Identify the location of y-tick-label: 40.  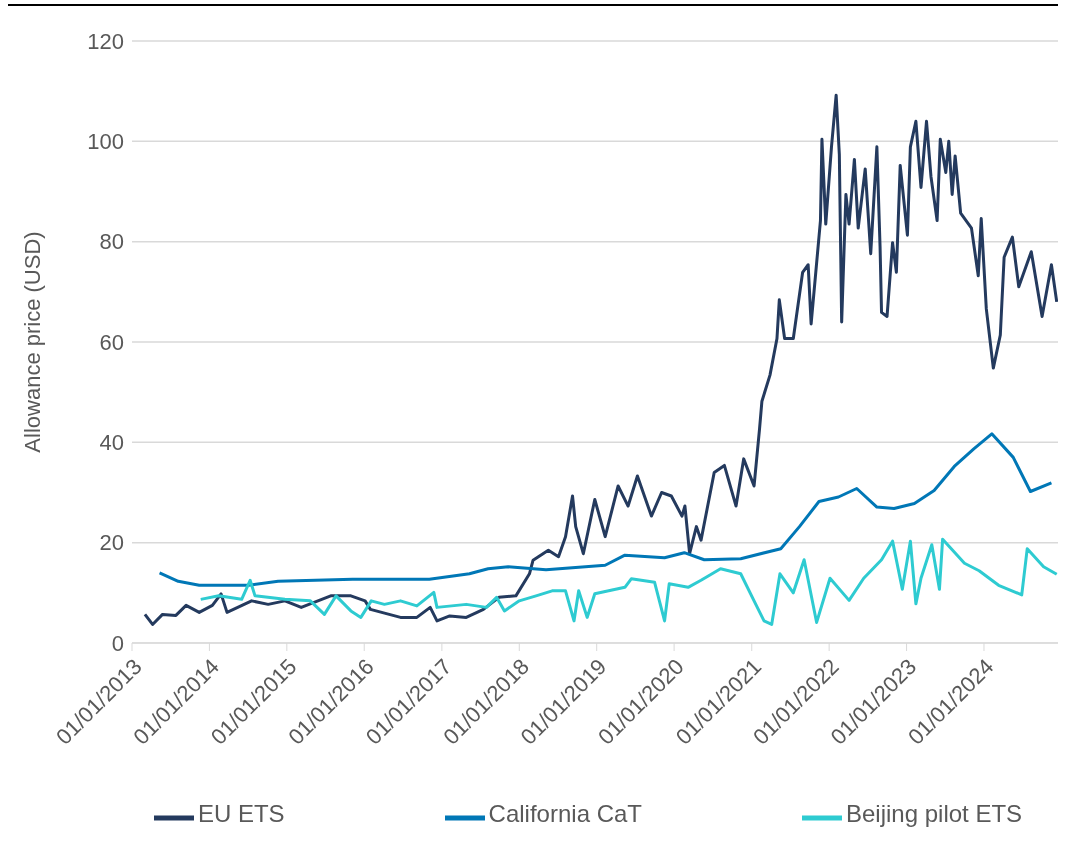
(111, 443).